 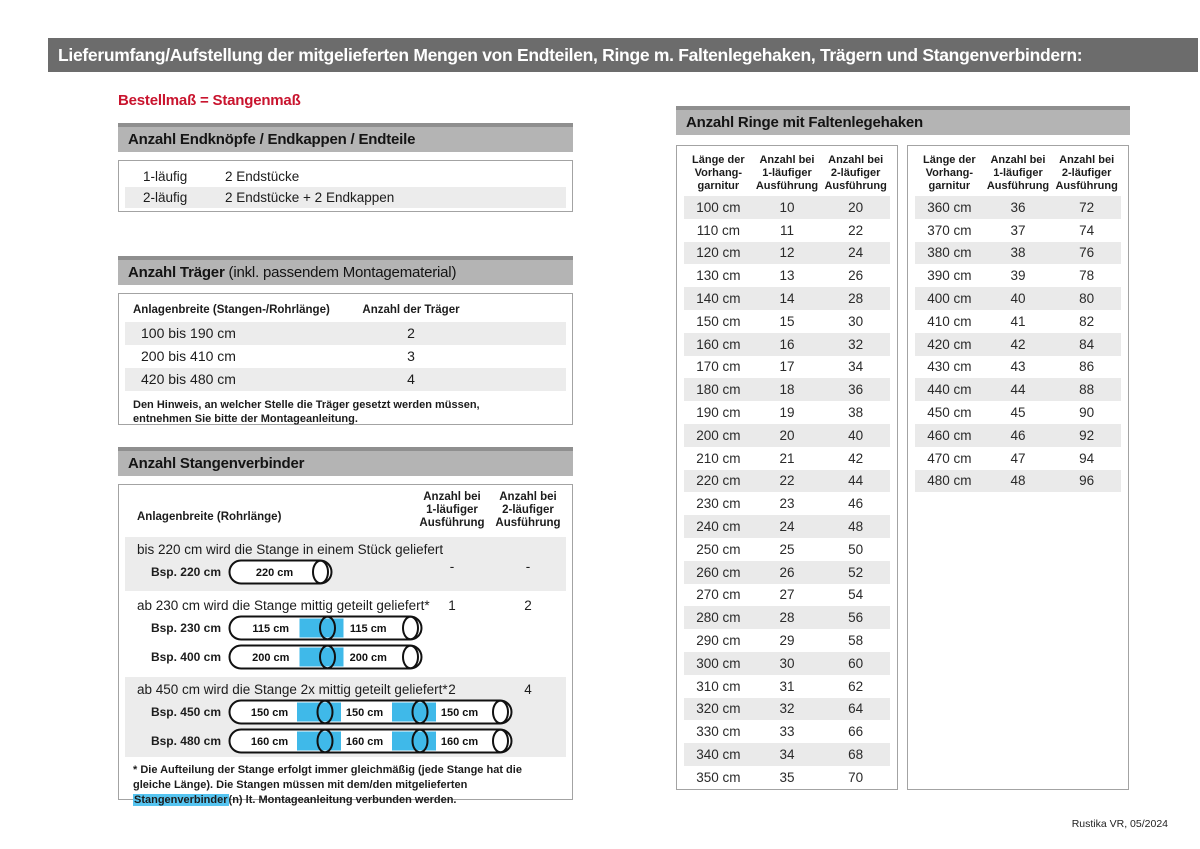 I want to click on length-cell: 150 cm, so click(x=718, y=321).